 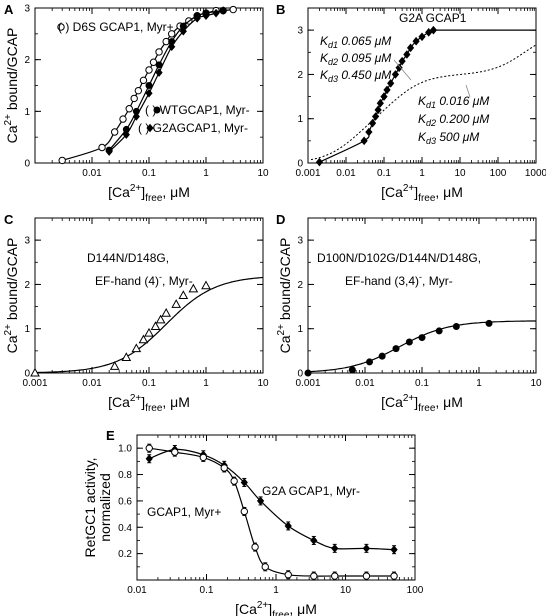 I want to click on y-tick-label: 1.0, so click(x=125, y=449).